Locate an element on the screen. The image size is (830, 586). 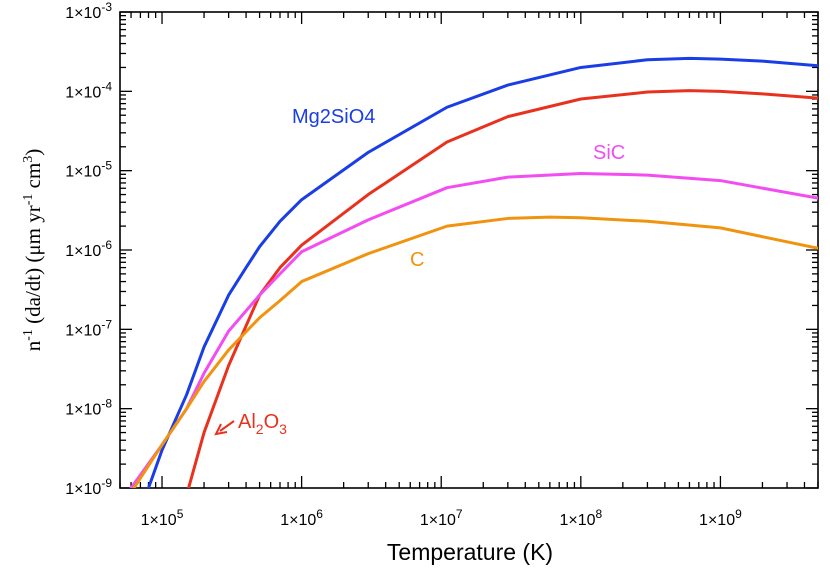
ylabel-sup1: -1 is located at coordinates (28, 200).